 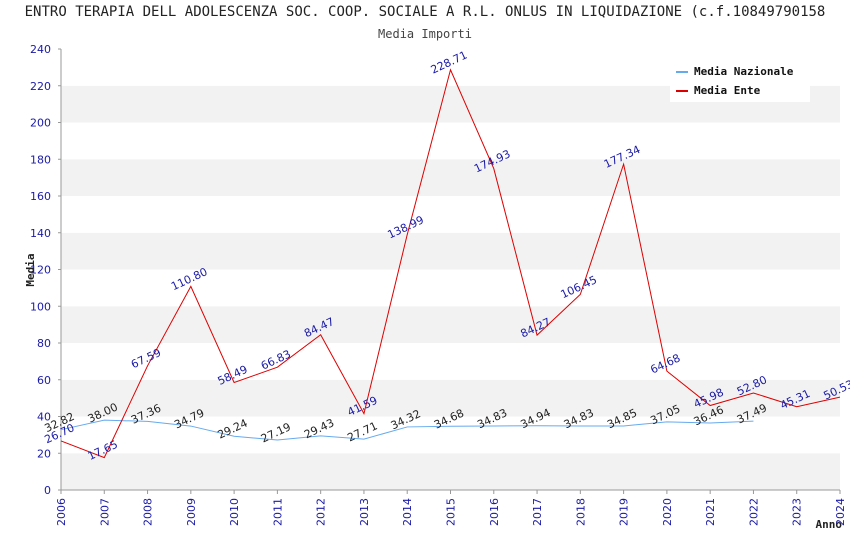 What do you see at coordinates (40, 196) in the screenshot?
I see `y-tick-label: 160` at bounding box center [40, 196].